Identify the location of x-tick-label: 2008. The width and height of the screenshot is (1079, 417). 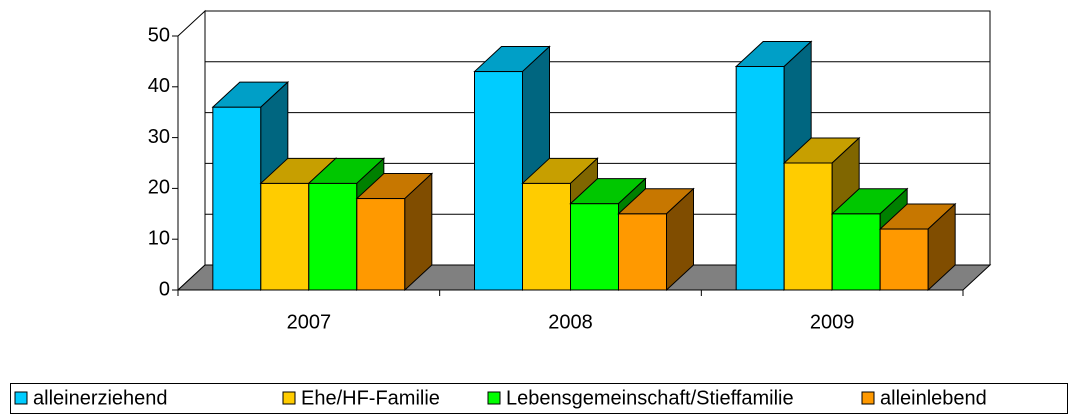
(570, 322).